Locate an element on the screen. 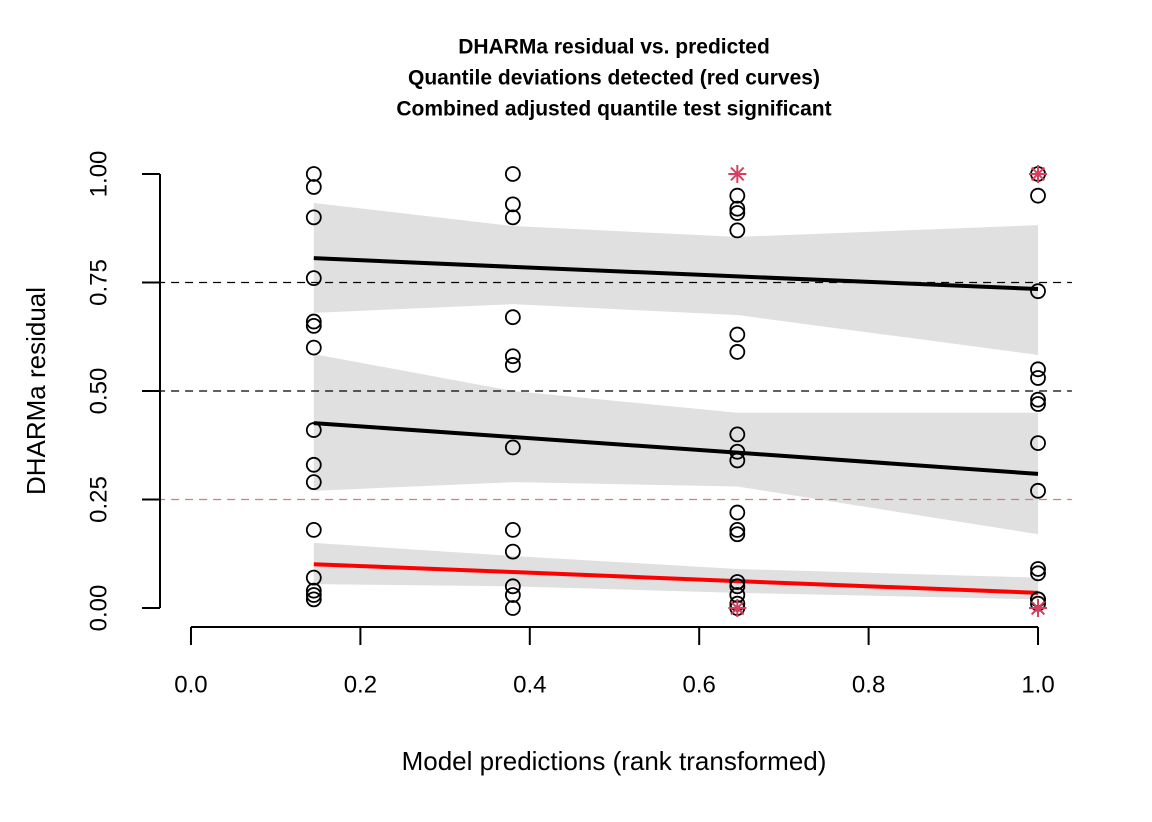 The height and width of the screenshot is (822, 1152). y-tick-label: 0.50 is located at coordinates (98, 391).